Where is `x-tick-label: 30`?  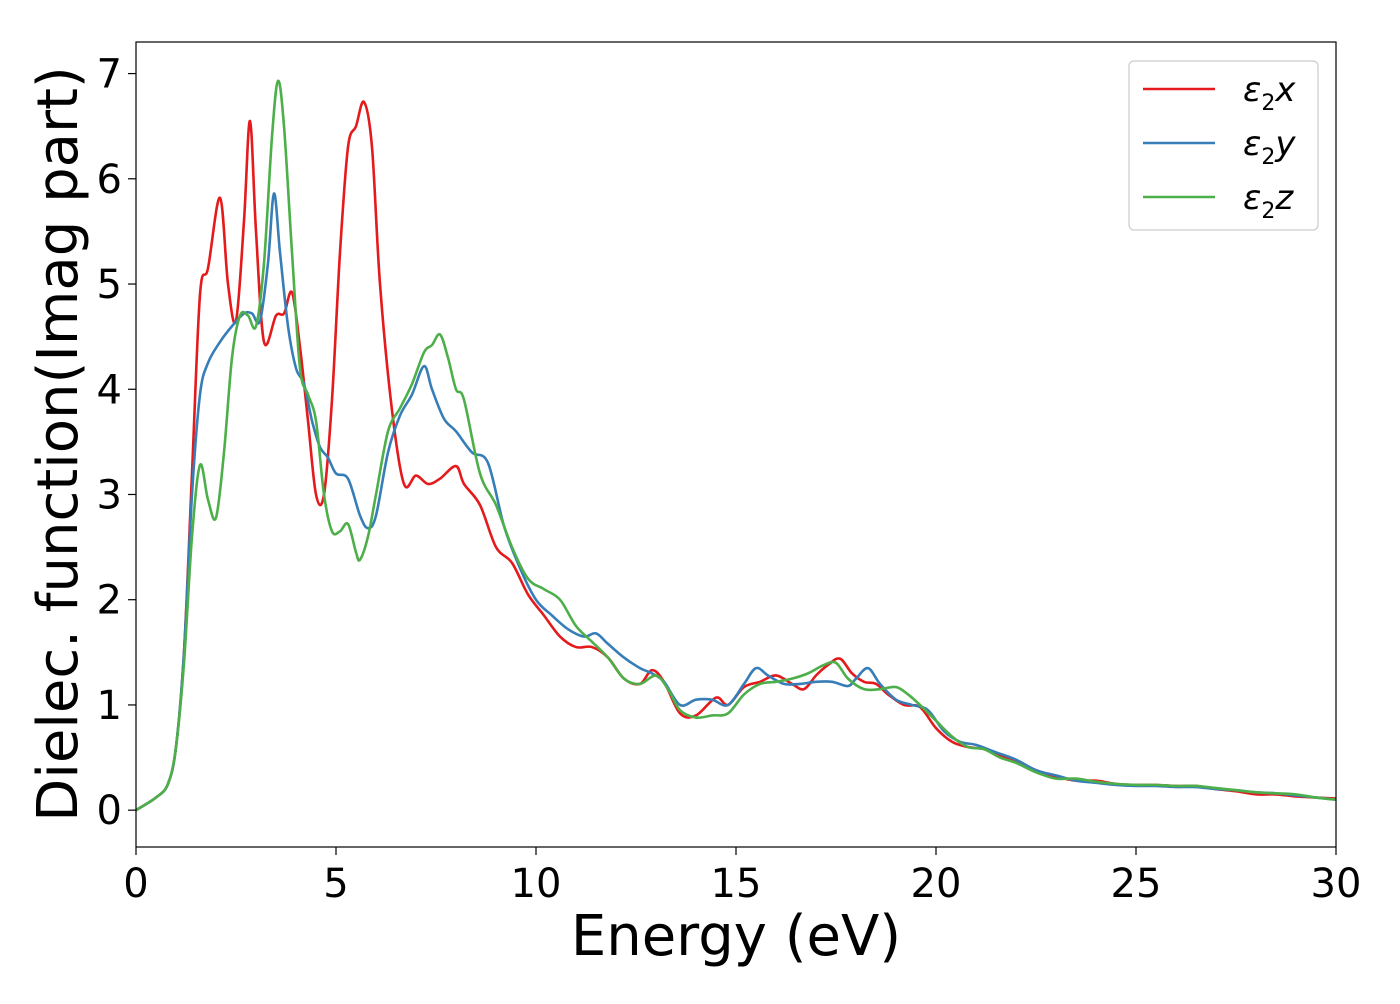 x-tick-label: 30 is located at coordinates (1336, 884).